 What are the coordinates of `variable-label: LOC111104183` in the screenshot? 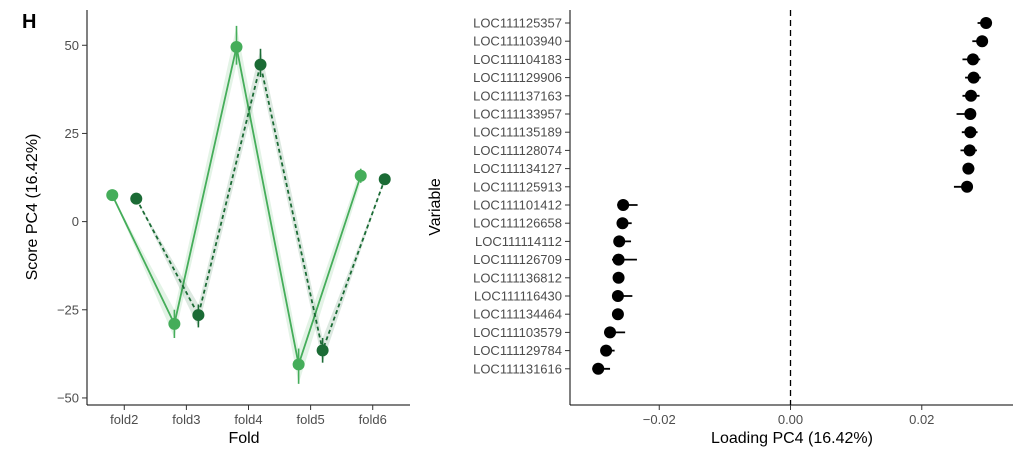 It's located at (517, 59).